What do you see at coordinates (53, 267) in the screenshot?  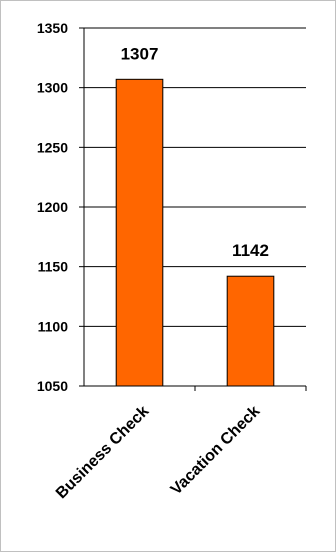 I see `y-tick-label: 1150` at bounding box center [53, 267].